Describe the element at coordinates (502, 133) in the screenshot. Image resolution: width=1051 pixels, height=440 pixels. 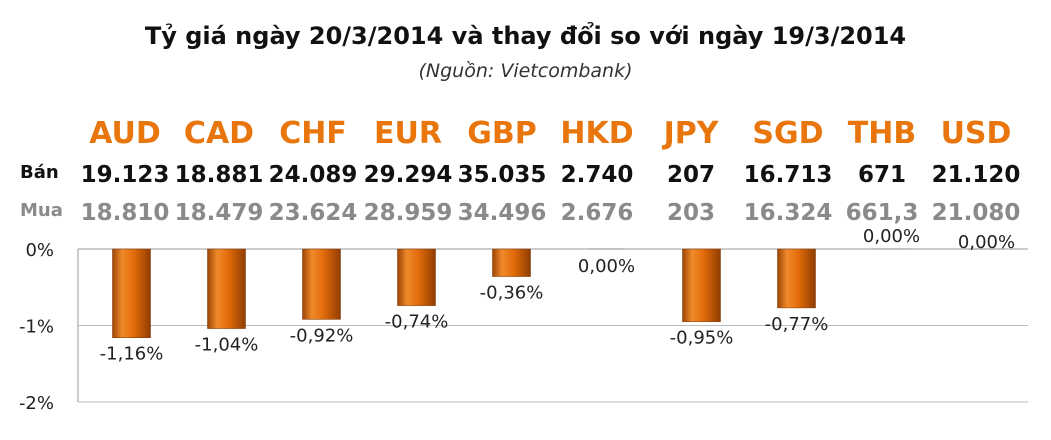
I see `currency-code: GBP` at that location.